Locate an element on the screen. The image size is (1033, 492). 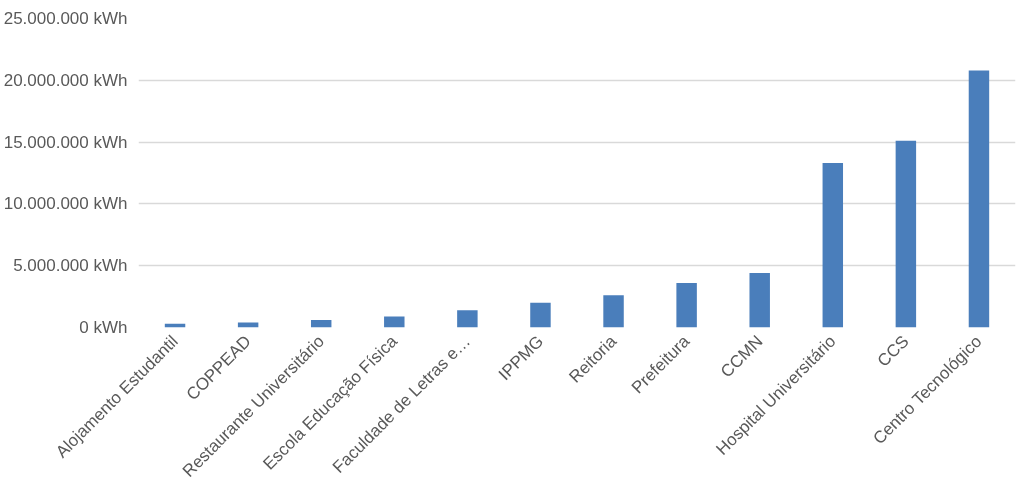
y-tick-label: 25.000.000 kWh is located at coordinates (65, 18).